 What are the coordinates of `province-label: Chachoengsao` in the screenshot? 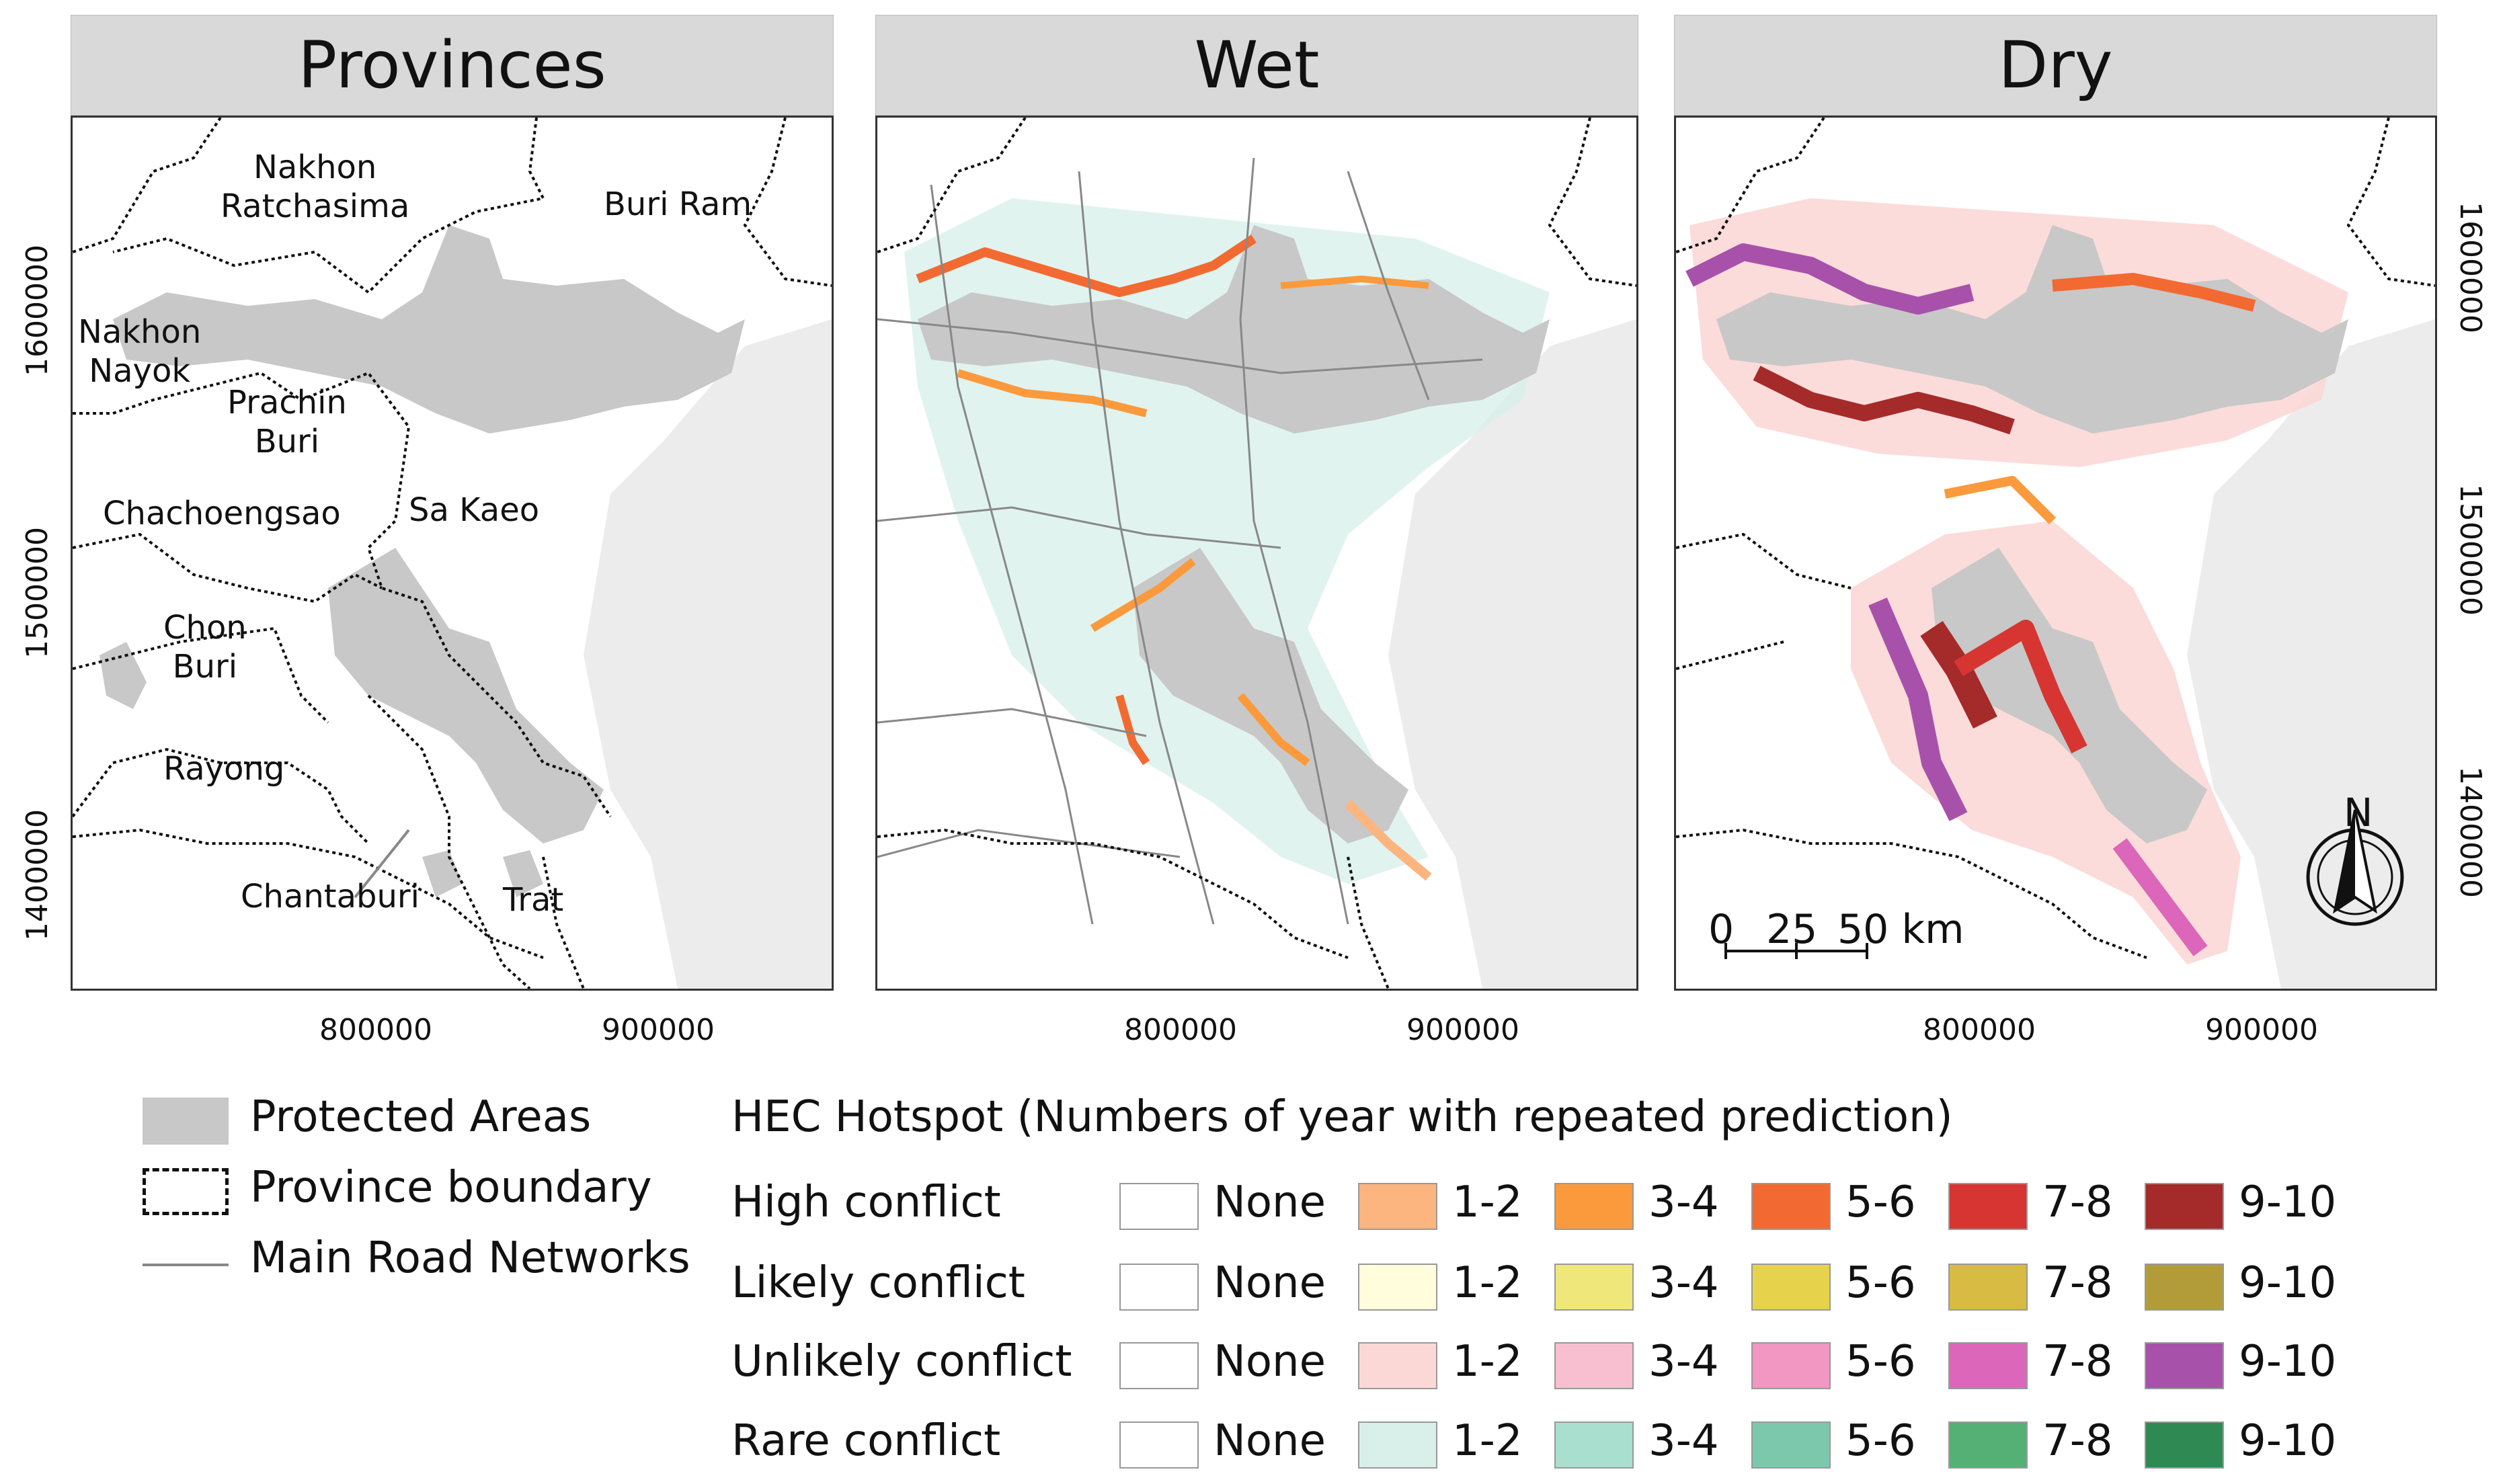 It's located at (222, 513).